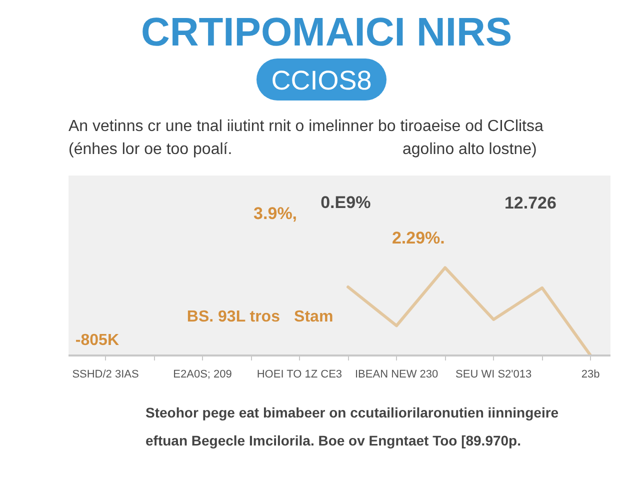 The image size is (640, 480). I want to click on x-tick-label: 23b, so click(590, 374).